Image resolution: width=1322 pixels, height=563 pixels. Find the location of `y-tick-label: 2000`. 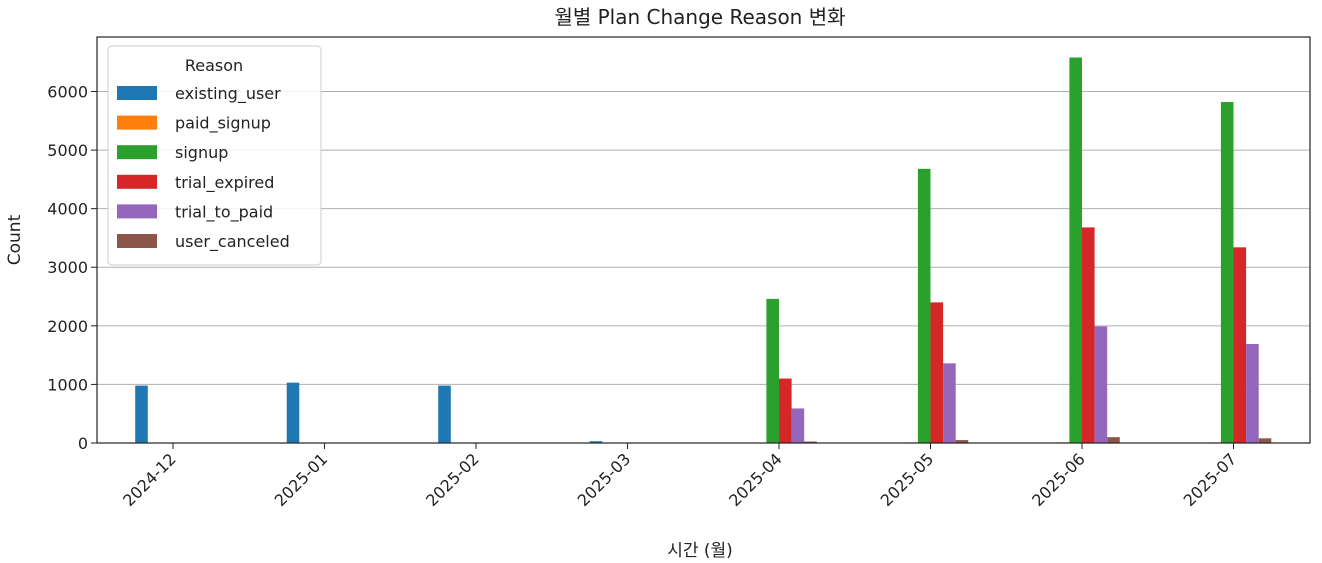

y-tick-label: 2000 is located at coordinates (67, 326).